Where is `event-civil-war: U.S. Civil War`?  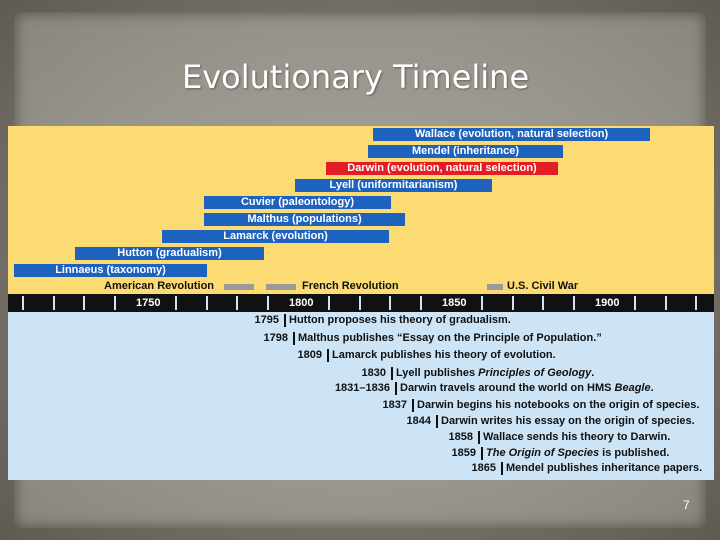
event-civil-war: U.S. Civil War is located at coordinates (543, 286).